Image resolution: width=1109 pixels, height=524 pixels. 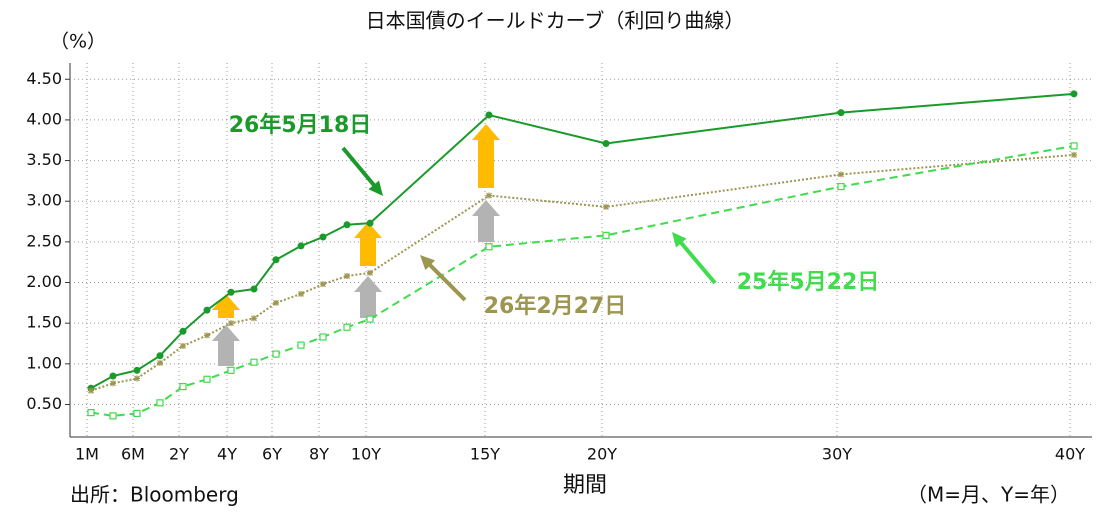 What do you see at coordinates (319, 454) in the screenshot?
I see `x-tick-label: 8Y` at bounding box center [319, 454].